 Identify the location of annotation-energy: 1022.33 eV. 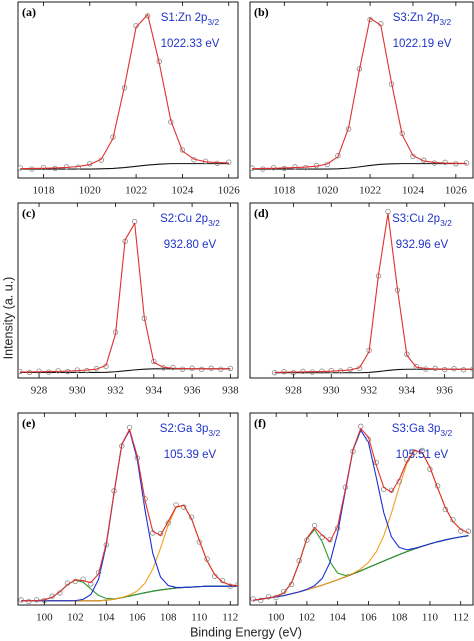
(190, 44).